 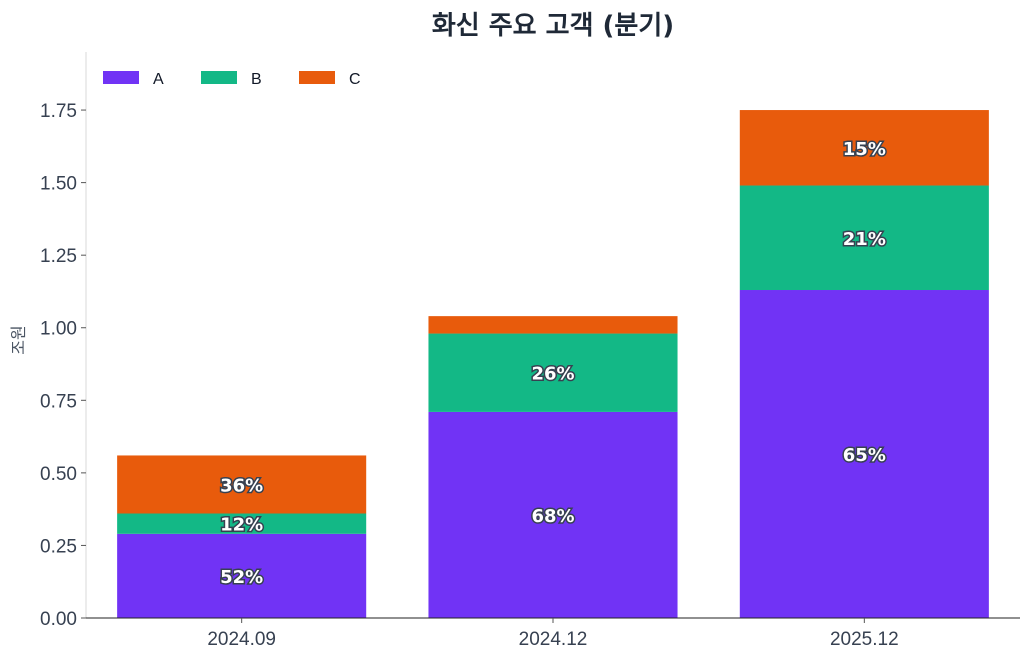 What do you see at coordinates (58, 329) in the screenshot?
I see `y-tick-label: 1.00` at bounding box center [58, 329].